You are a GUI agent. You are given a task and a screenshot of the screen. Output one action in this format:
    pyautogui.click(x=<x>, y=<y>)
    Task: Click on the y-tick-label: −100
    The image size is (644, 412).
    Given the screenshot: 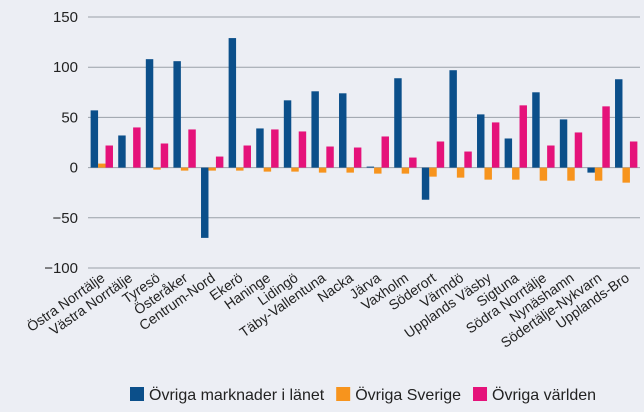 What is the action you would take?
    pyautogui.click(x=61, y=268)
    